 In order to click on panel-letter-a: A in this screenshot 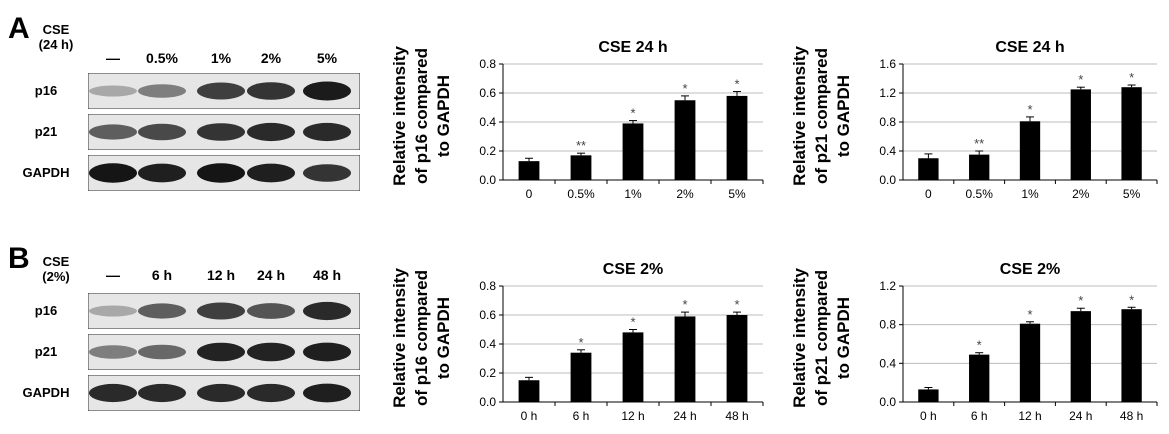, I will do `click(19, 28)`.